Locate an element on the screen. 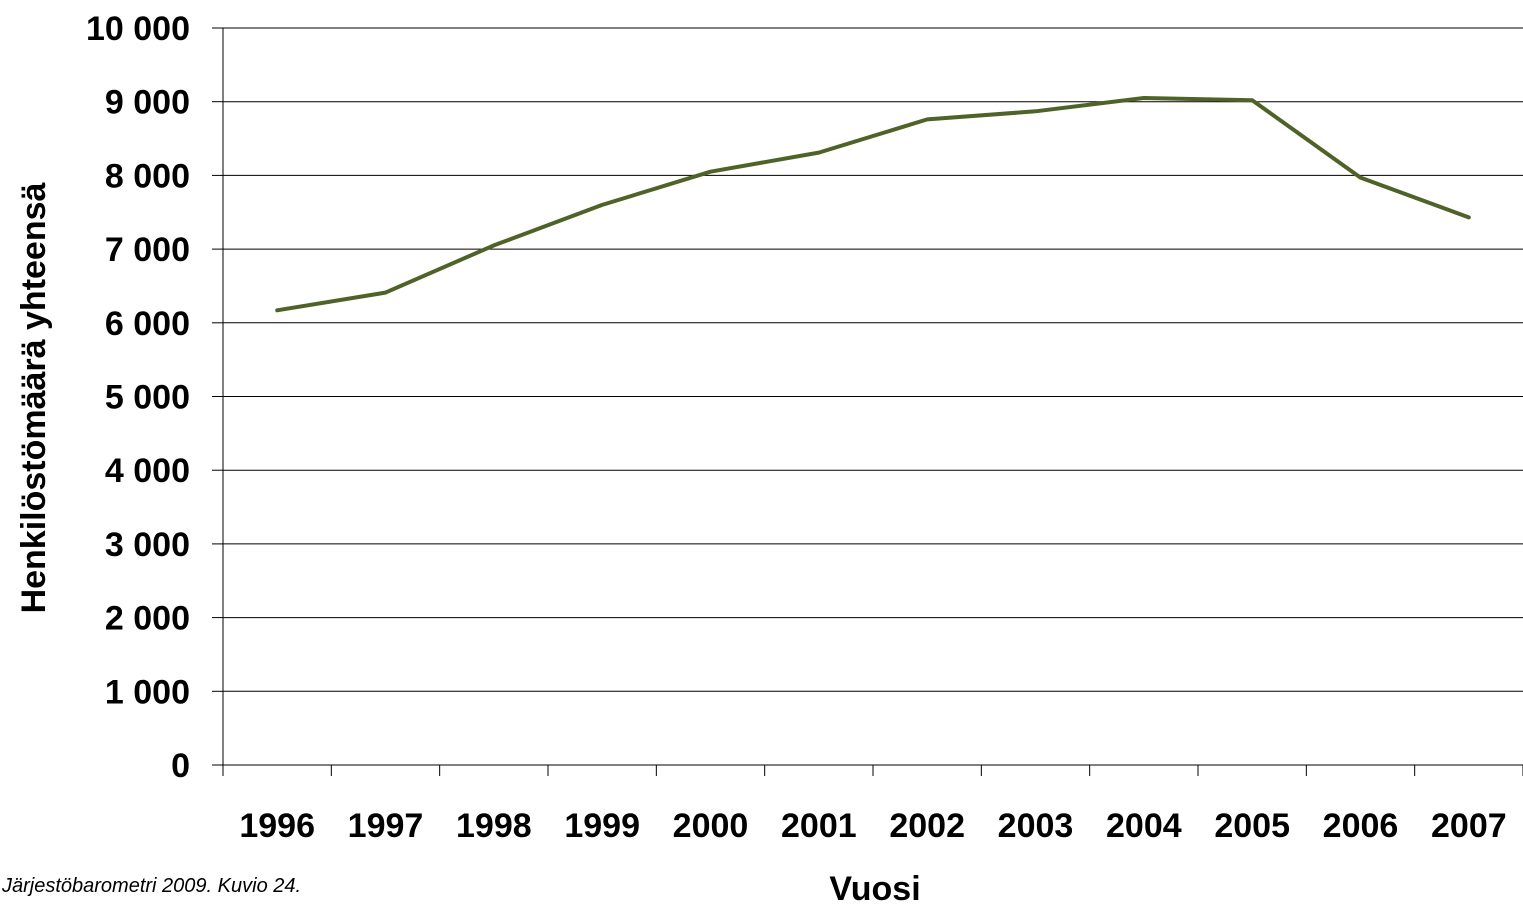  y-tick-label: 1 000 is located at coordinates (147, 692).